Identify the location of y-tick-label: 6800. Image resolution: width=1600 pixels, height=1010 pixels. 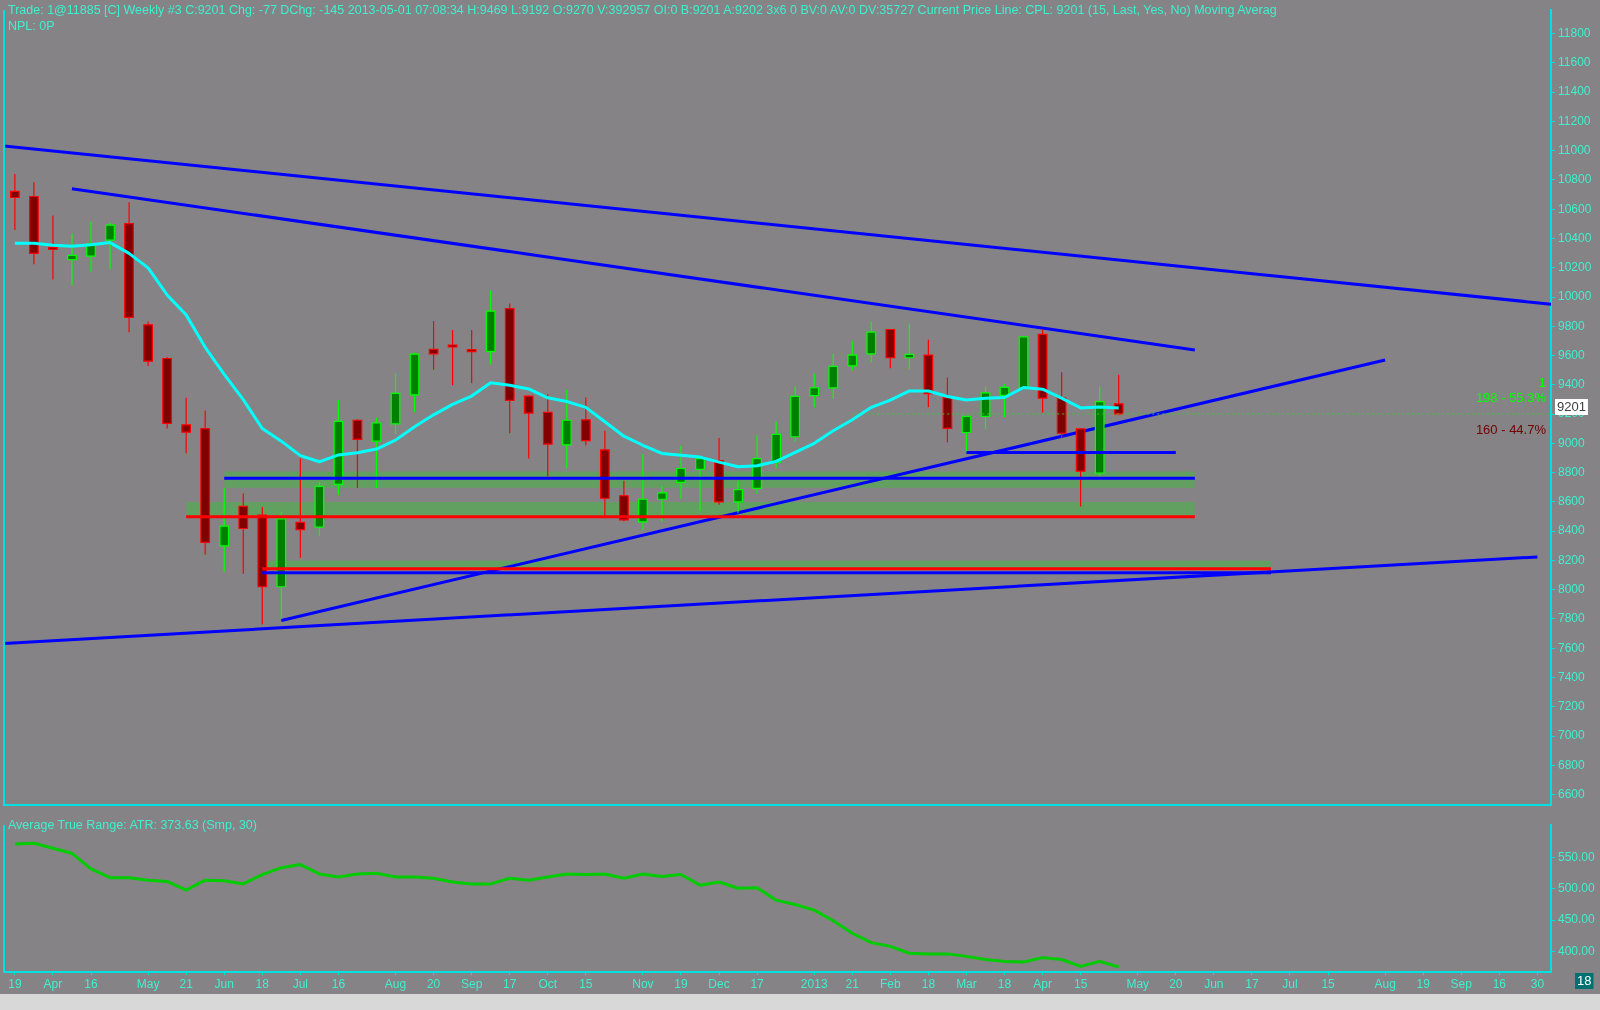
(1572, 764).